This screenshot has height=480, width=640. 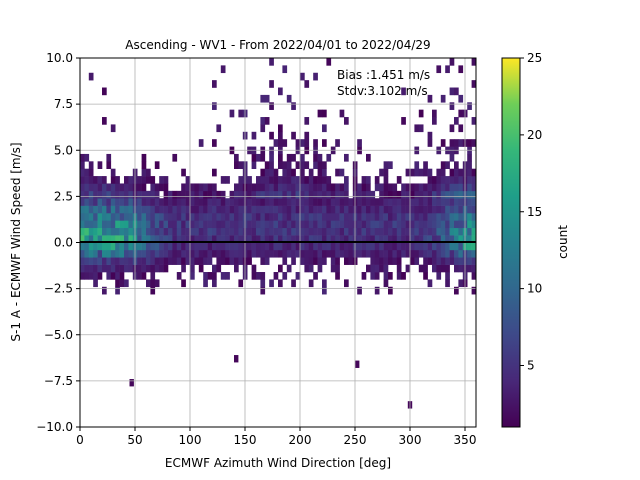 What do you see at coordinates (58, 289) in the screenshot?
I see `y-tick-label: −2.5` at bounding box center [58, 289].